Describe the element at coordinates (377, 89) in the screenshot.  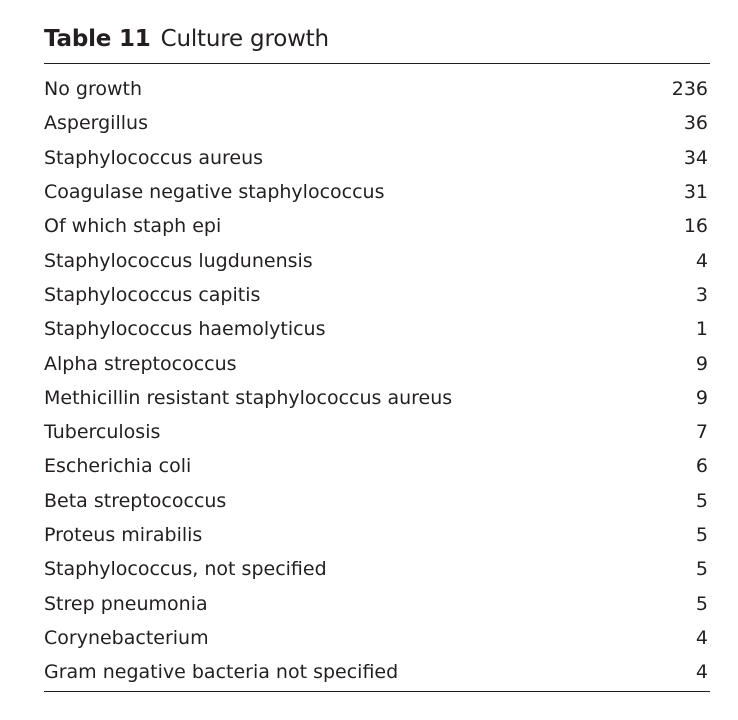
I see `table-row: No growth 236` at that location.